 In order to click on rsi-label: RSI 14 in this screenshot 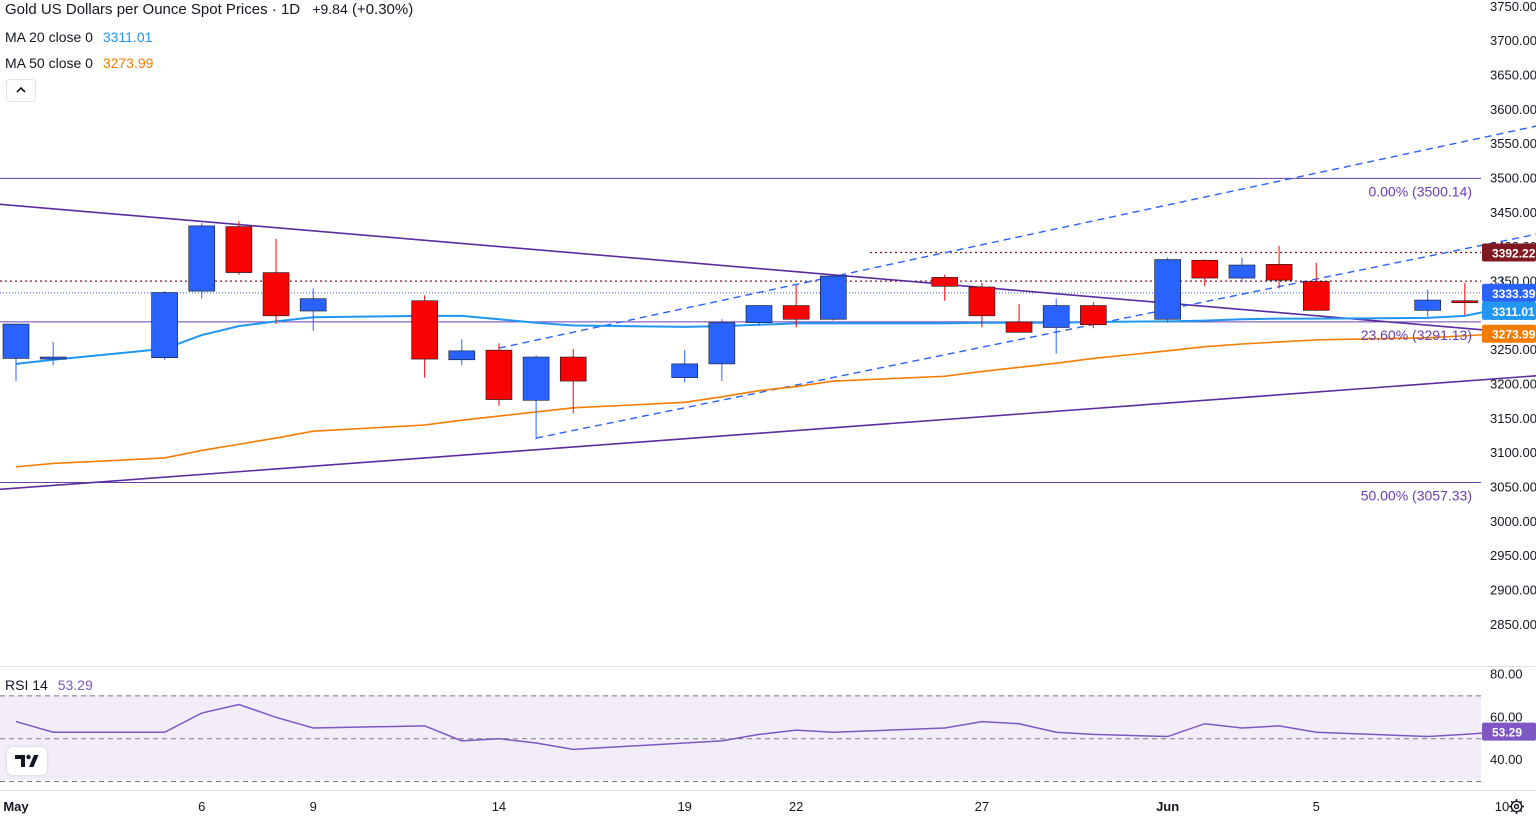, I will do `click(26, 685)`.